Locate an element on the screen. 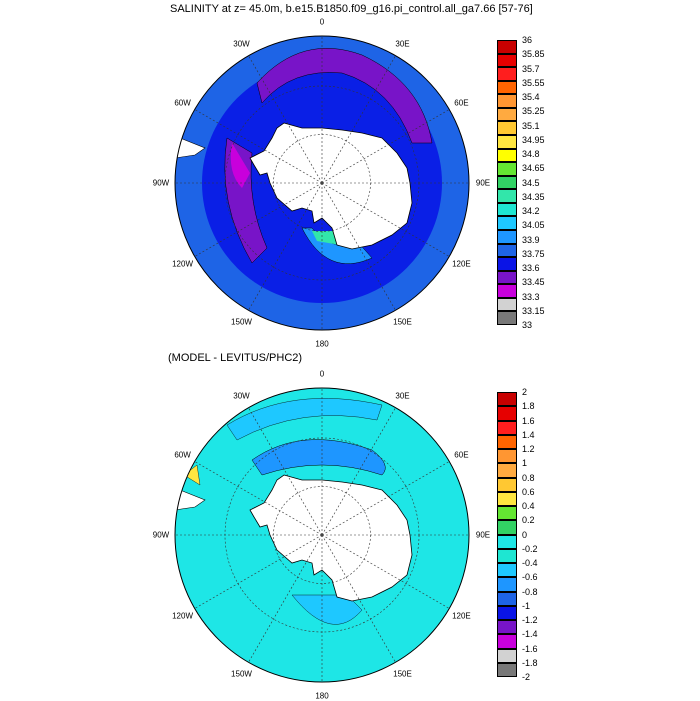 The image size is (700, 701). colorbar-tick-label: 34.8 is located at coordinates (531, 154).